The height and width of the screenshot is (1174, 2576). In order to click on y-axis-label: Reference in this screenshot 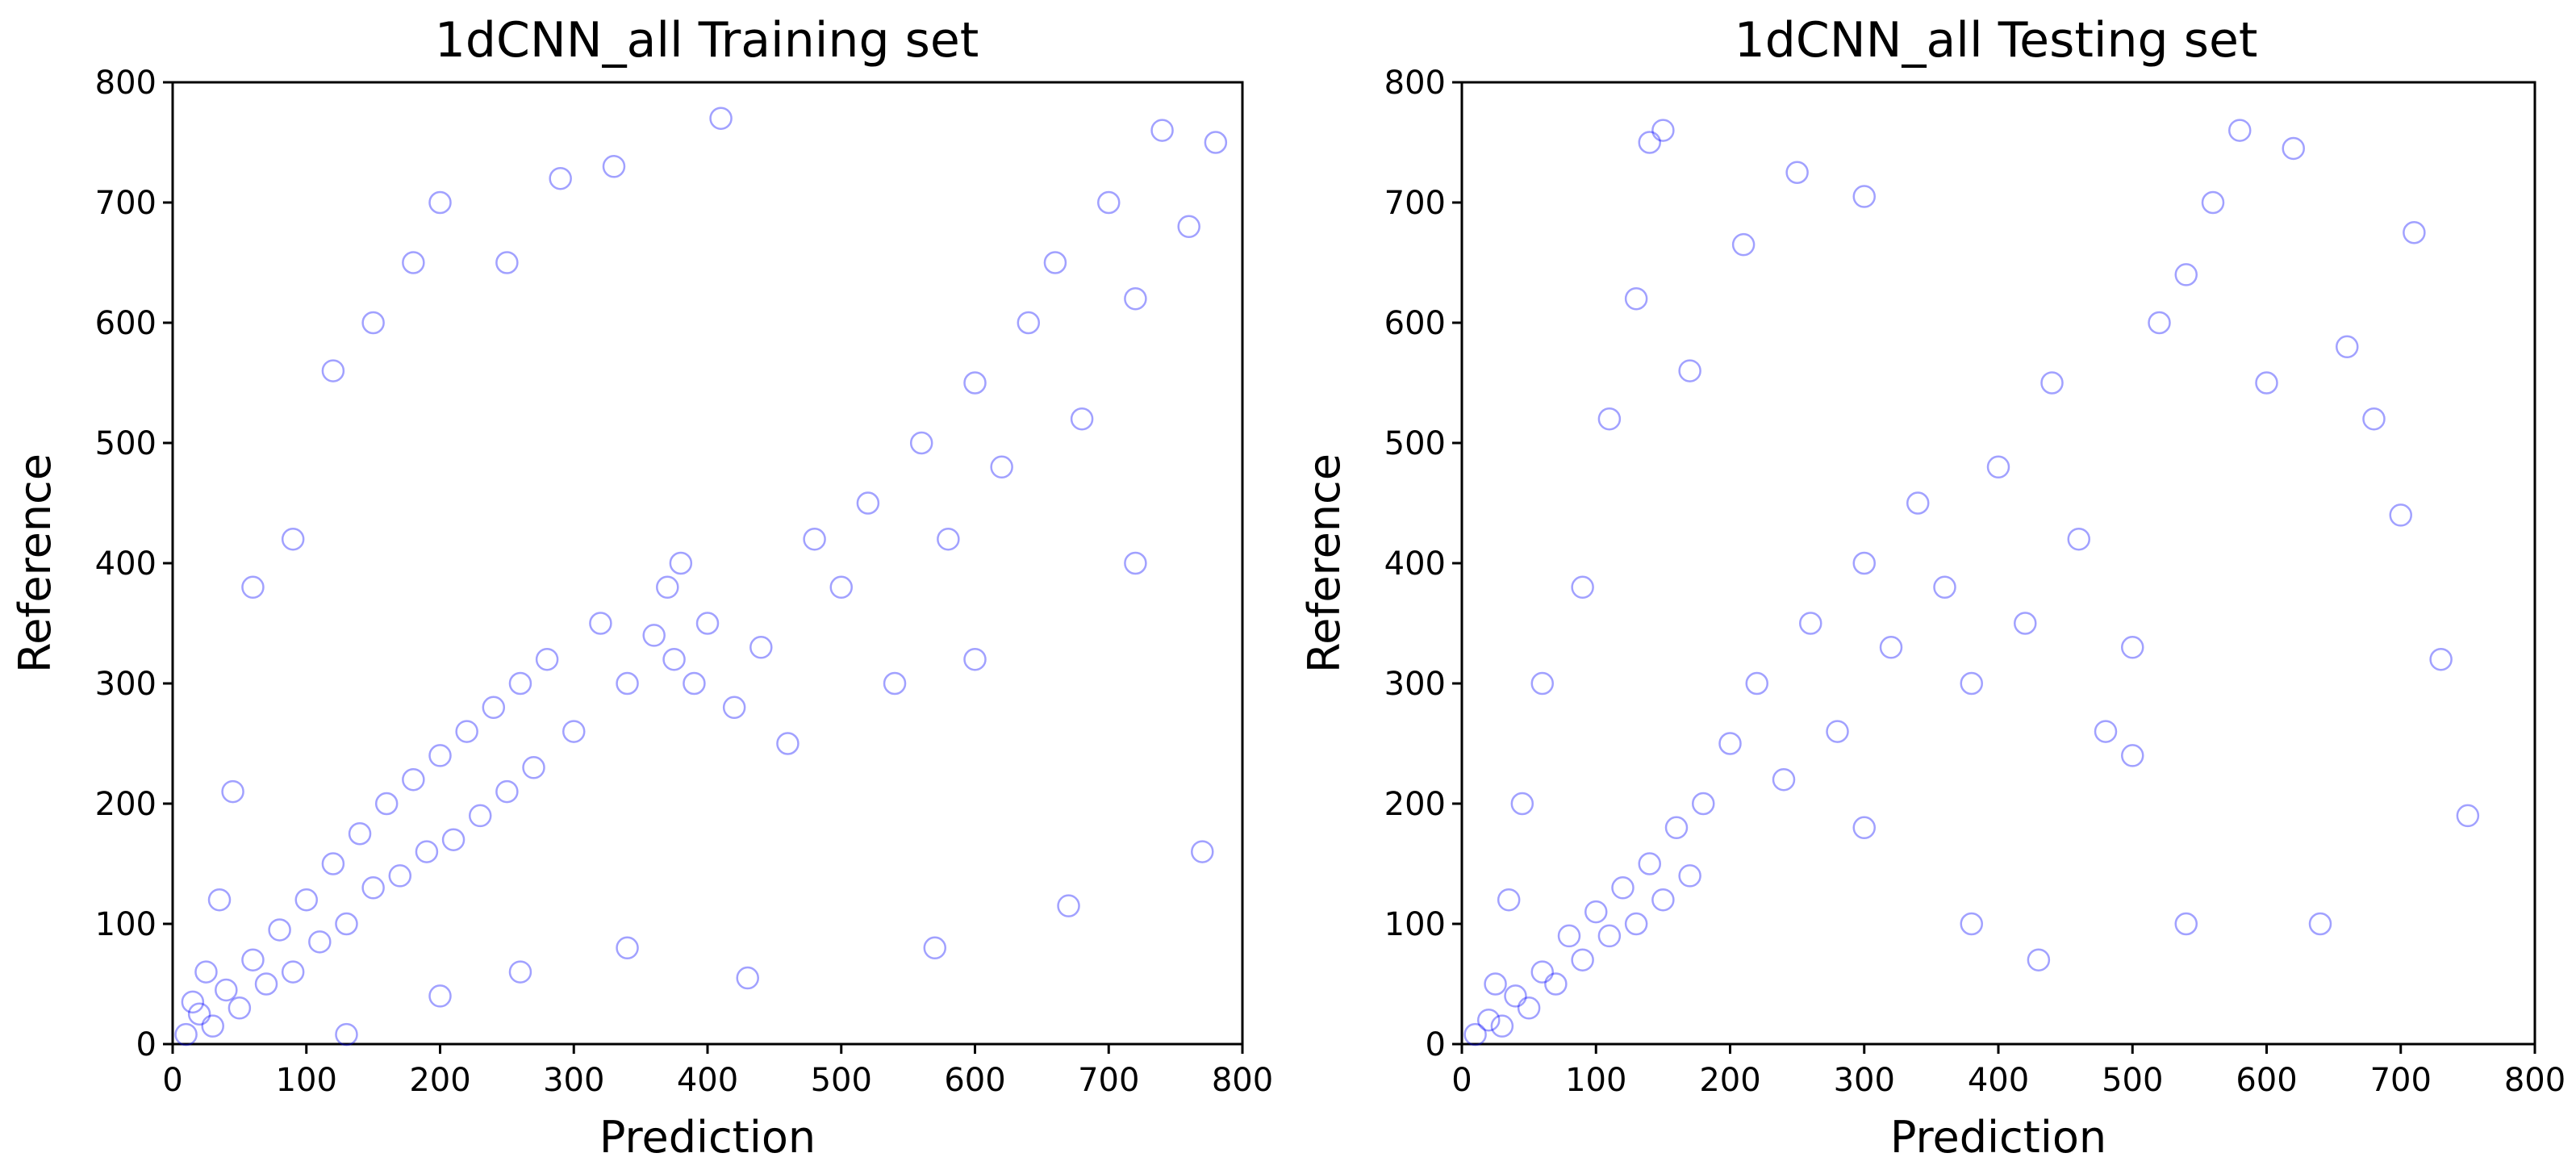, I will do `click(35, 563)`.